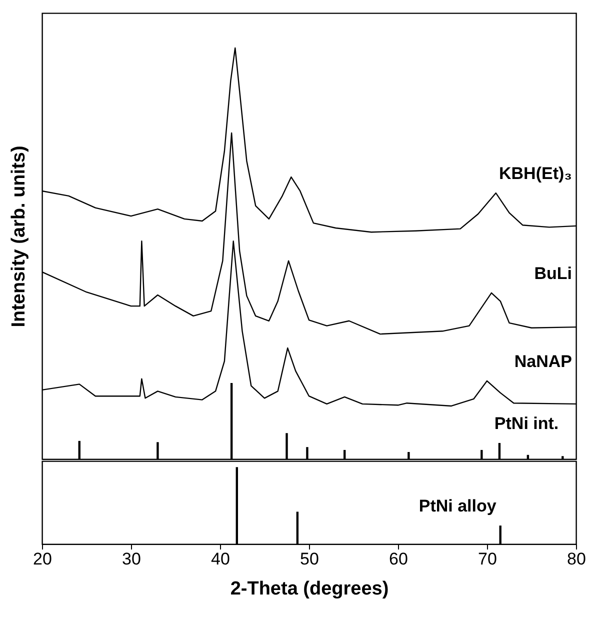 This screenshot has width=616, height=618. What do you see at coordinates (457, 506) in the screenshot?
I see `series-label: PtNi alloy` at bounding box center [457, 506].